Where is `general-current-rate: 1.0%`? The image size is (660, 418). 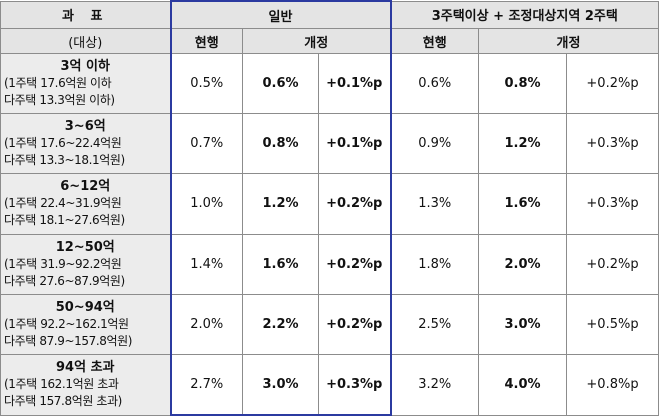
general-current-rate: 1.0% is located at coordinates (206, 204).